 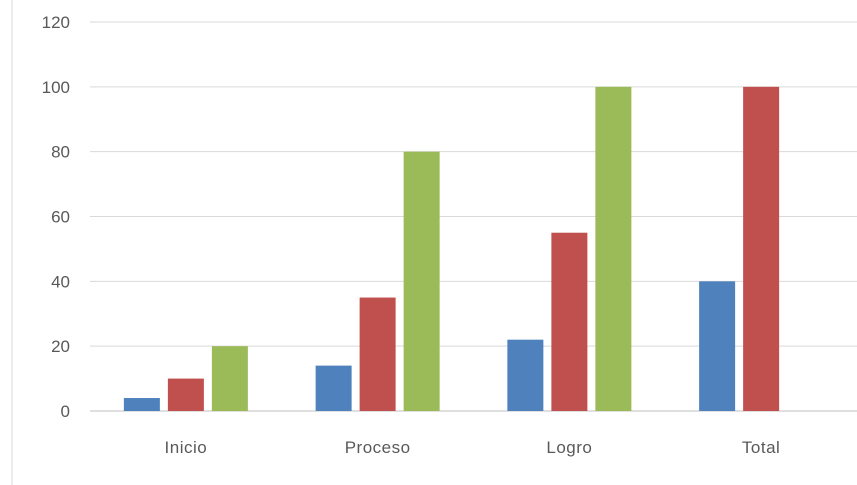 I want to click on x-category-label-logro: Logro, so click(x=569, y=447).